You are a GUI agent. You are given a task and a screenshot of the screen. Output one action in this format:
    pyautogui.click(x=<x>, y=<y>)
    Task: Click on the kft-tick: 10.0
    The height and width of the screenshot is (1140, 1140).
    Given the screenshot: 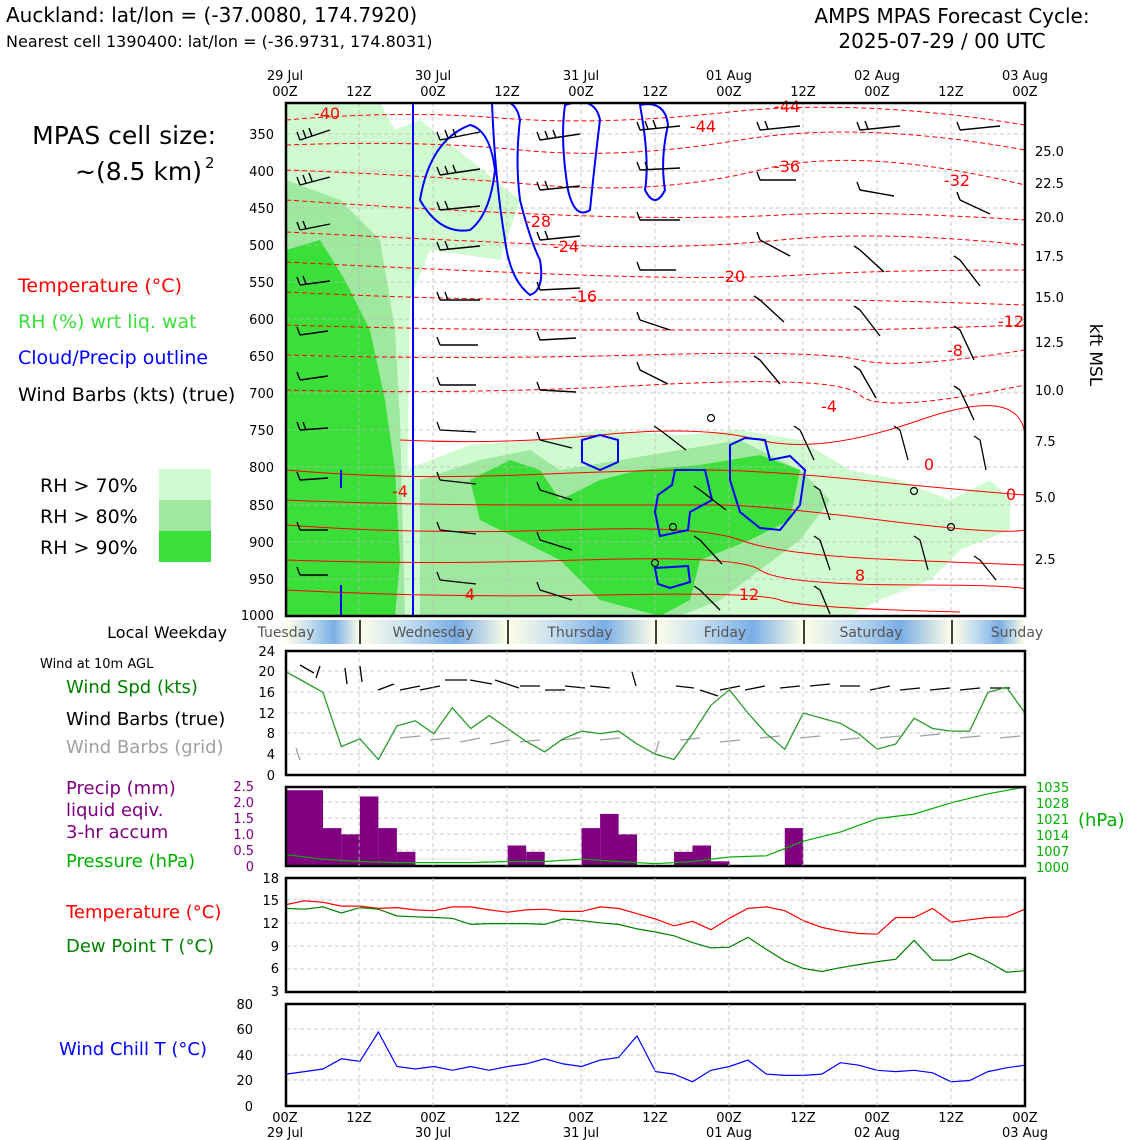 What is the action you would take?
    pyautogui.click(x=1049, y=391)
    